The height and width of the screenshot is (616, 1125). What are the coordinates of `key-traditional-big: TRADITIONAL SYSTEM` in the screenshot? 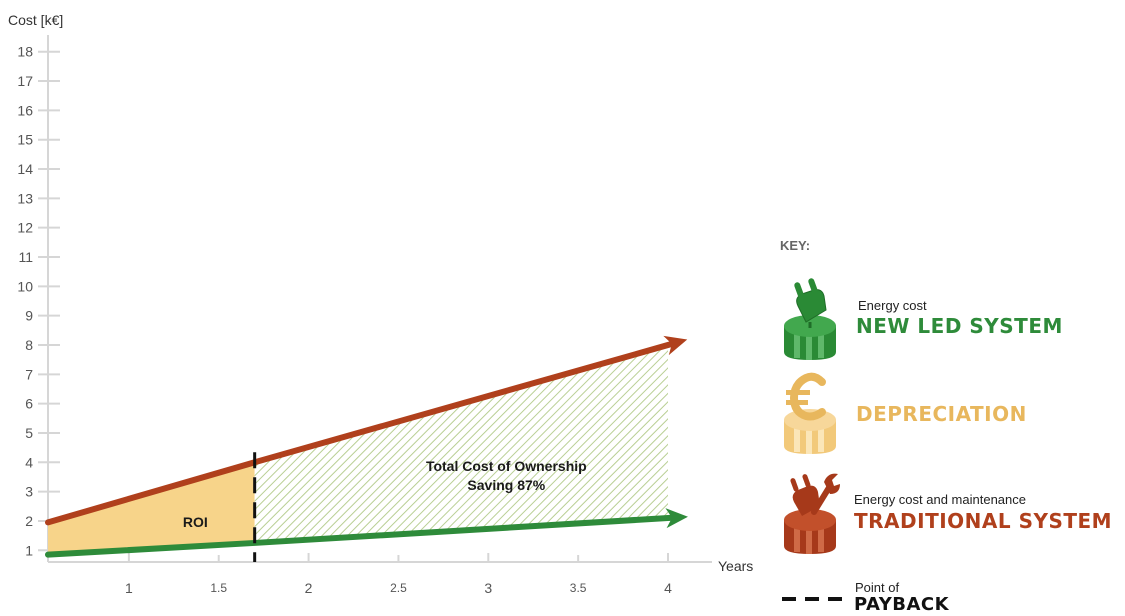 It's located at (983, 521).